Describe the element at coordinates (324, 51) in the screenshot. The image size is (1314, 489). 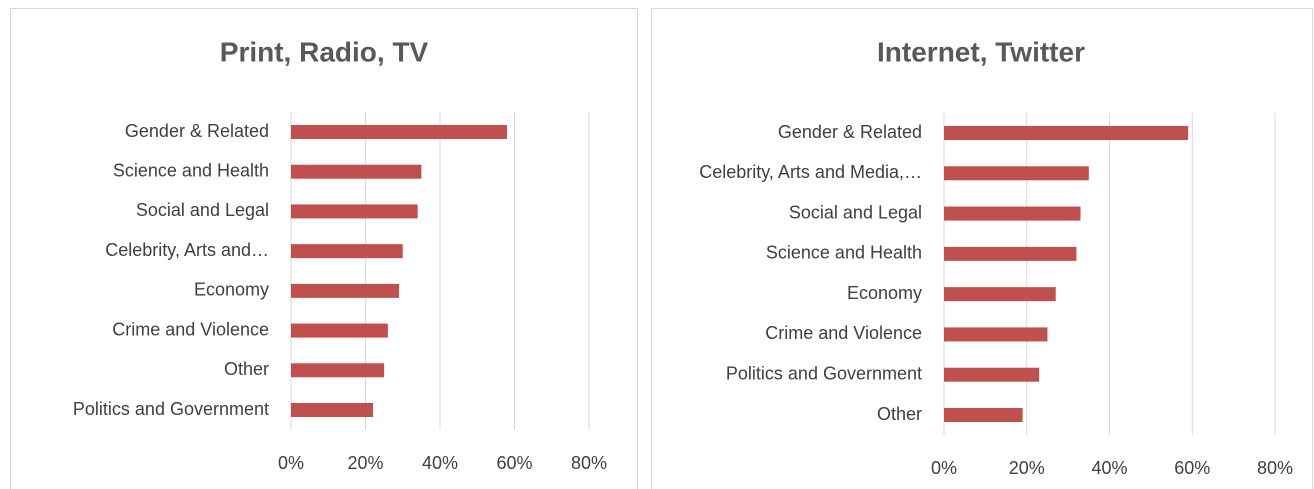
I see `chart-title: Print, Radio, TV` at that location.